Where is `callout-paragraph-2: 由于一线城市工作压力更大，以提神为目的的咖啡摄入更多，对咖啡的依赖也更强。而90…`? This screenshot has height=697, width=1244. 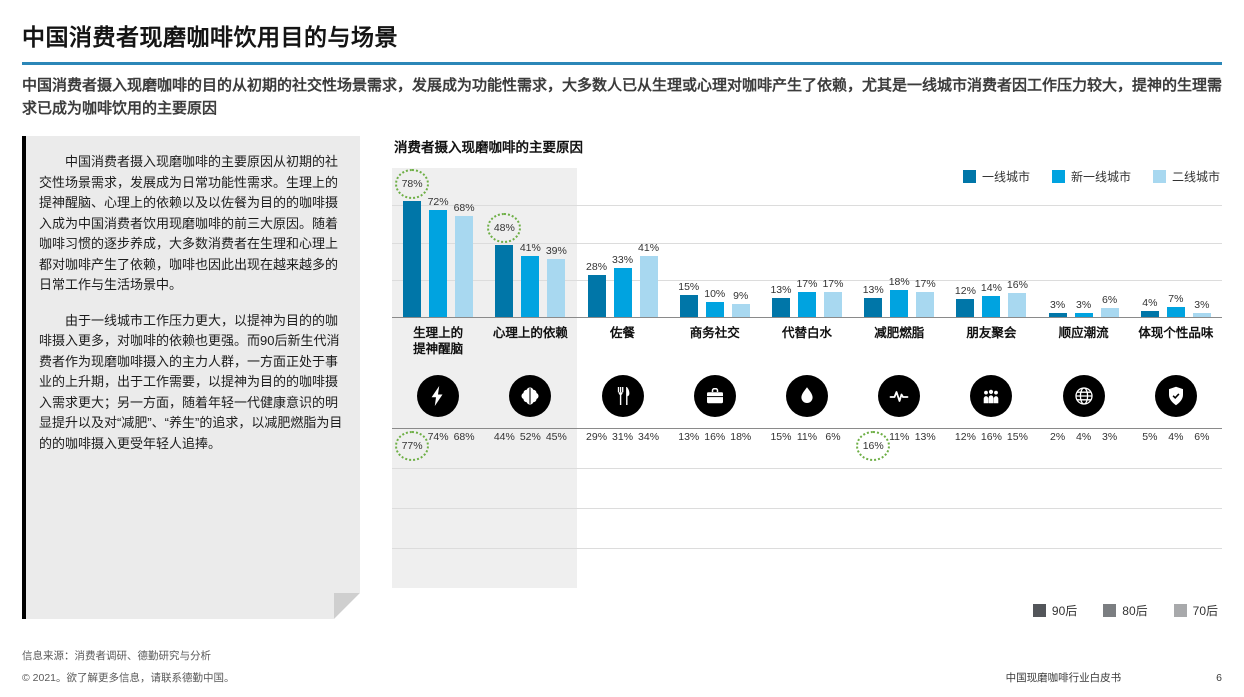 callout-paragraph-2: 由于一线城市工作压力更大，以提神为目的的咖啡摄入更多，对咖啡的依赖也更强。而90… is located at coordinates (191, 381).